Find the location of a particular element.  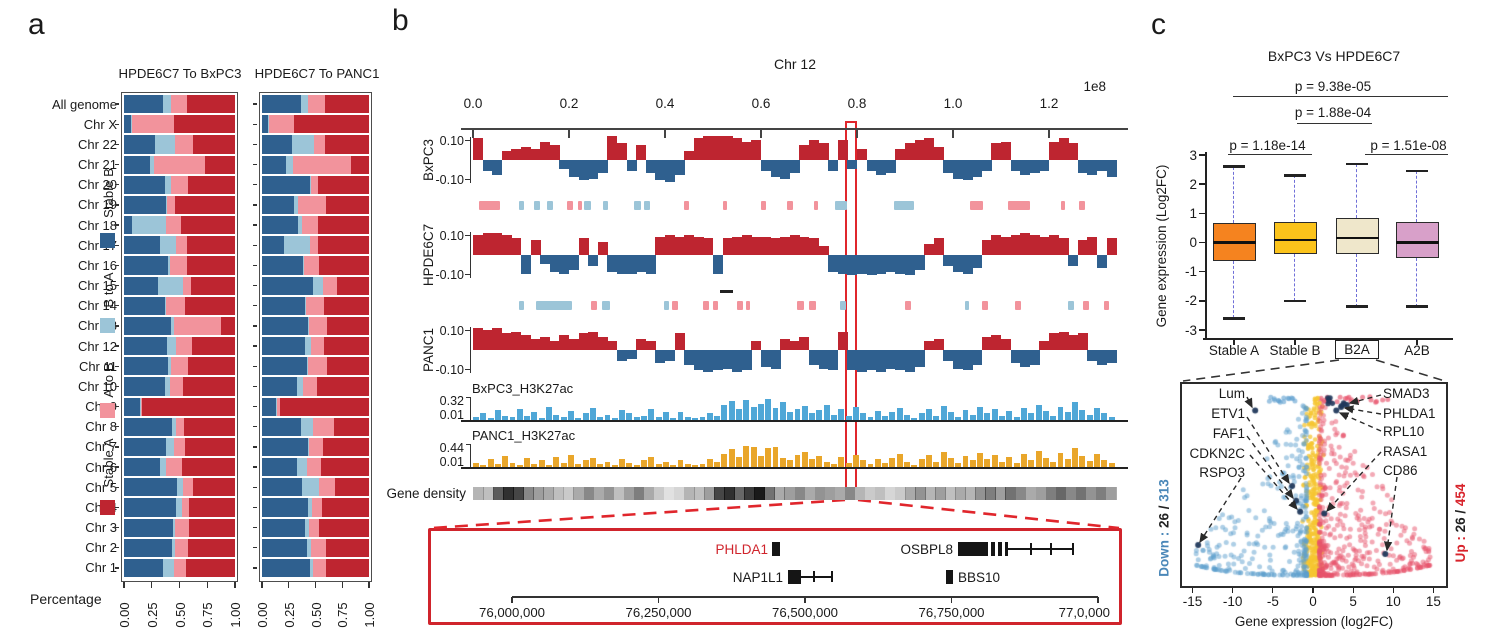

track-ymax-label: 0.10 is located at coordinates (451, 235).